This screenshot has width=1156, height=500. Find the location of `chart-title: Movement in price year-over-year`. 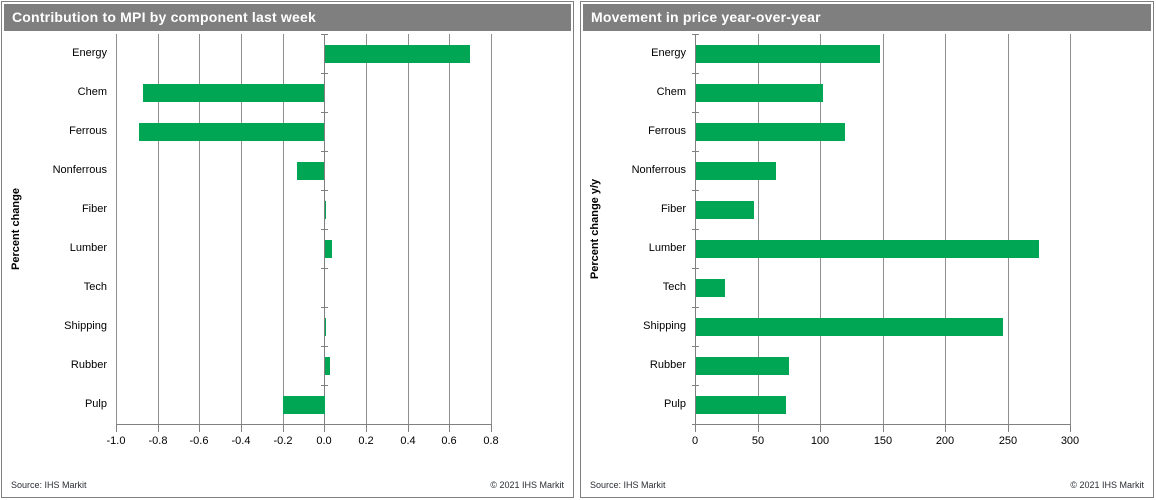

chart-title: Movement in price year-over-year is located at coordinates (867, 17).